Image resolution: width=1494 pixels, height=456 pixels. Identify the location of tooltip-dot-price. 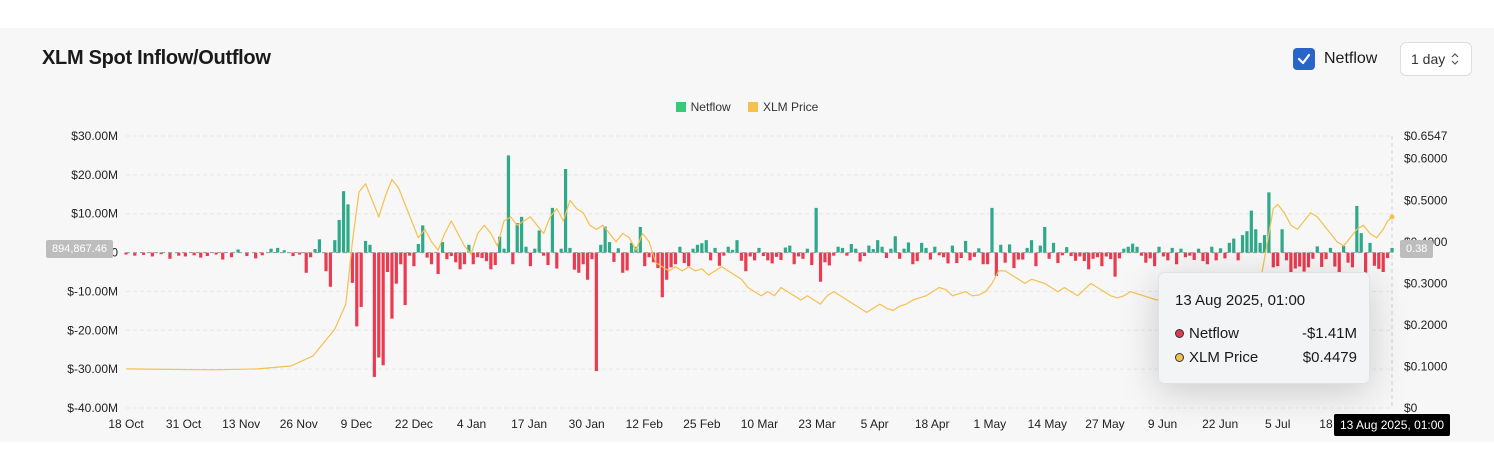
(1179, 357).